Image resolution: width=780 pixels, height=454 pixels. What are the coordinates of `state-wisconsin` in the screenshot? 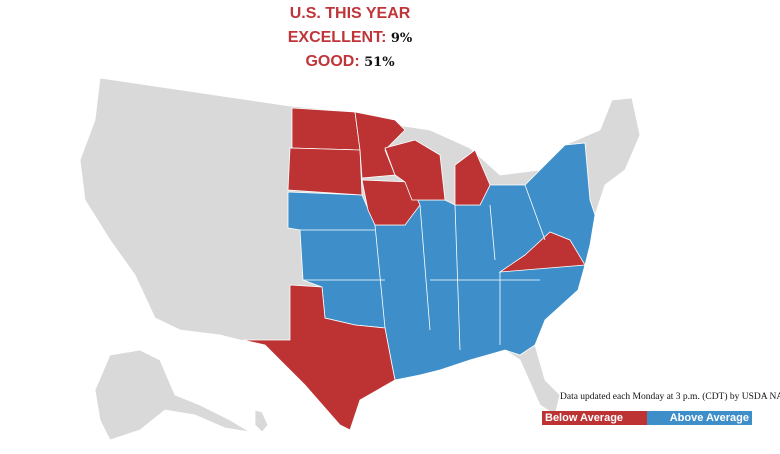 It's located at (415, 170).